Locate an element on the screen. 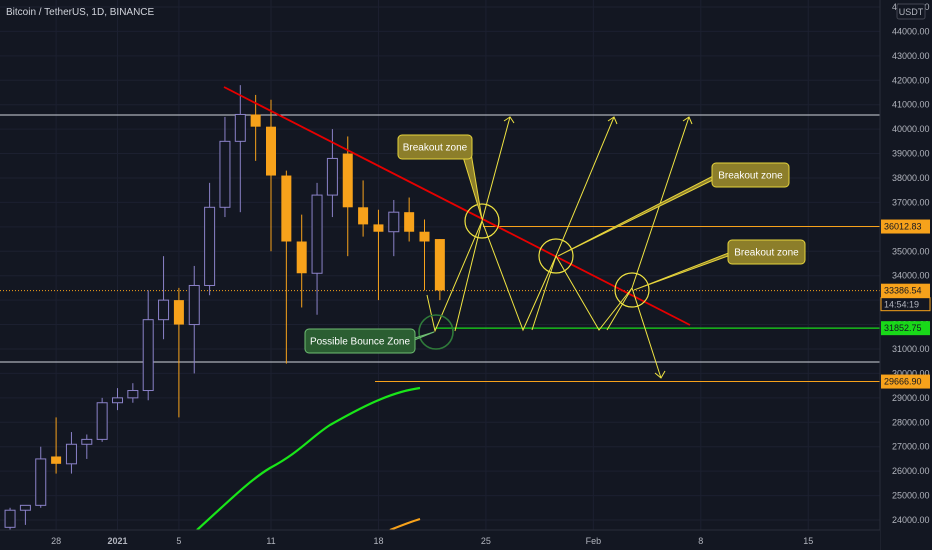 This screenshot has width=932, height=550. breakout-callout-1-box is located at coordinates (435, 147).